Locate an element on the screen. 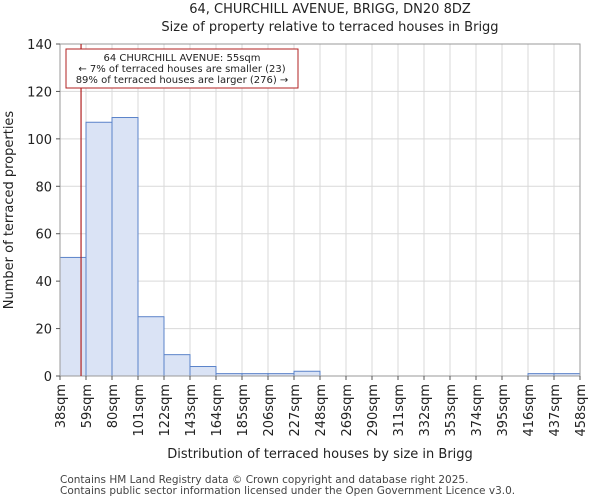  x-tick-label: 248sqm is located at coordinates (321, 410).